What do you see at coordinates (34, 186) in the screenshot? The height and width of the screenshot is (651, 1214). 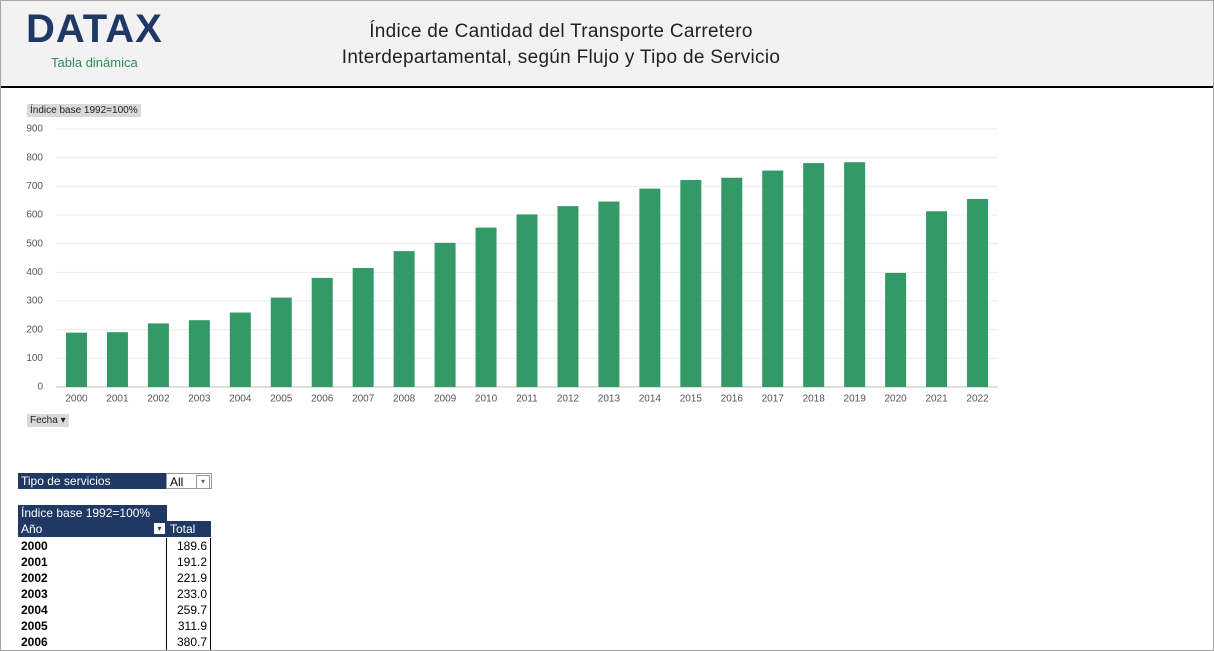 I see `y-tick-label: 700` at bounding box center [34, 186].